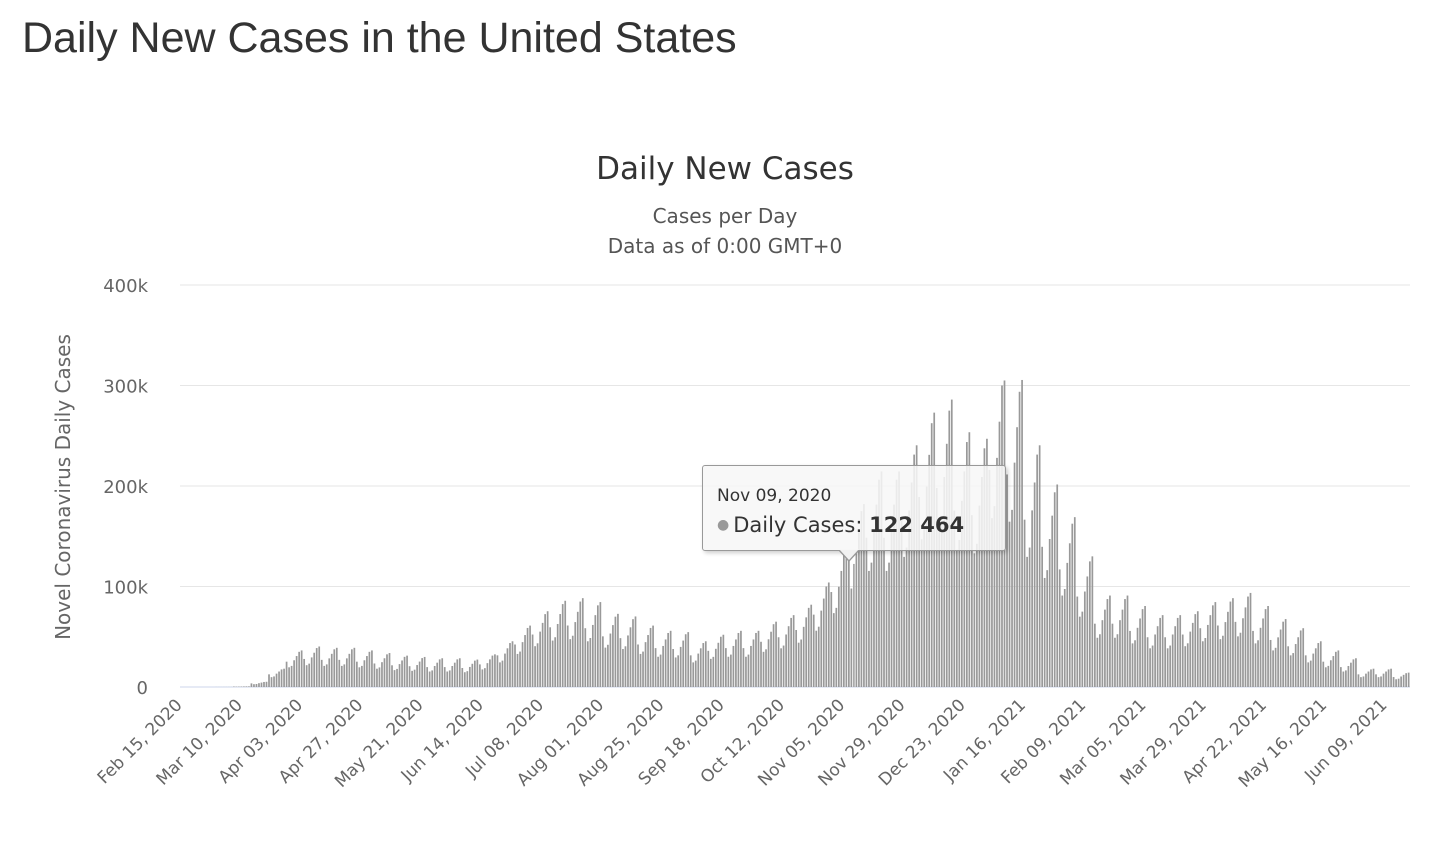 The width and height of the screenshot is (1450, 848). What do you see at coordinates (854, 508) in the screenshot?
I see `tooltip: Nov 09, 2020 ● Daily Cases: 122 464` at bounding box center [854, 508].